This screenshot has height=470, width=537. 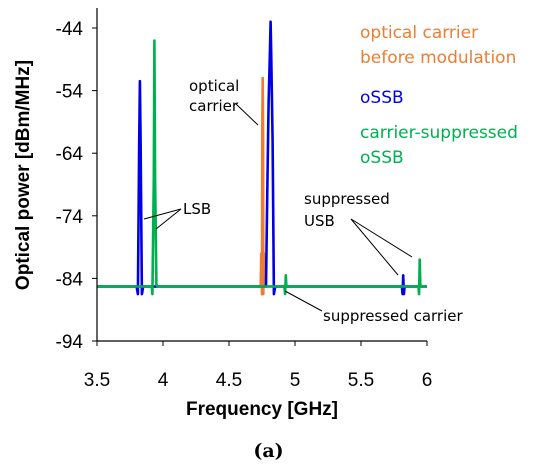 What do you see at coordinates (23, 175) in the screenshot?
I see `y-axis-title: Optical power [dBm/MHz]` at bounding box center [23, 175].